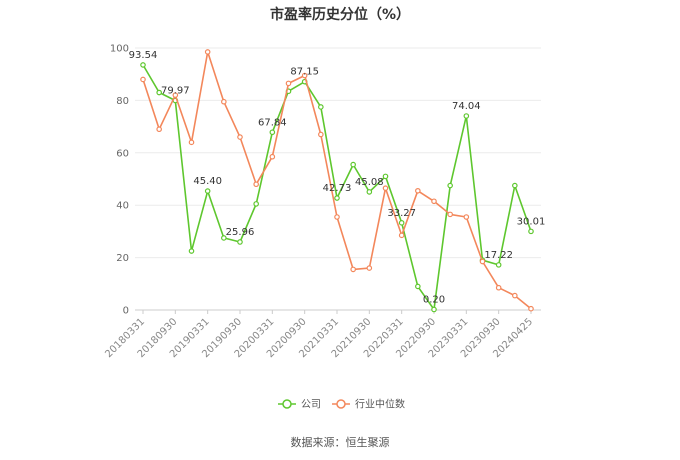 The width and height of the screenshot is (680, 460). What do you see at coordinates (240, 232) in the screenshot?
I see `data-label: 25.96` at bounding box center [240, 232].